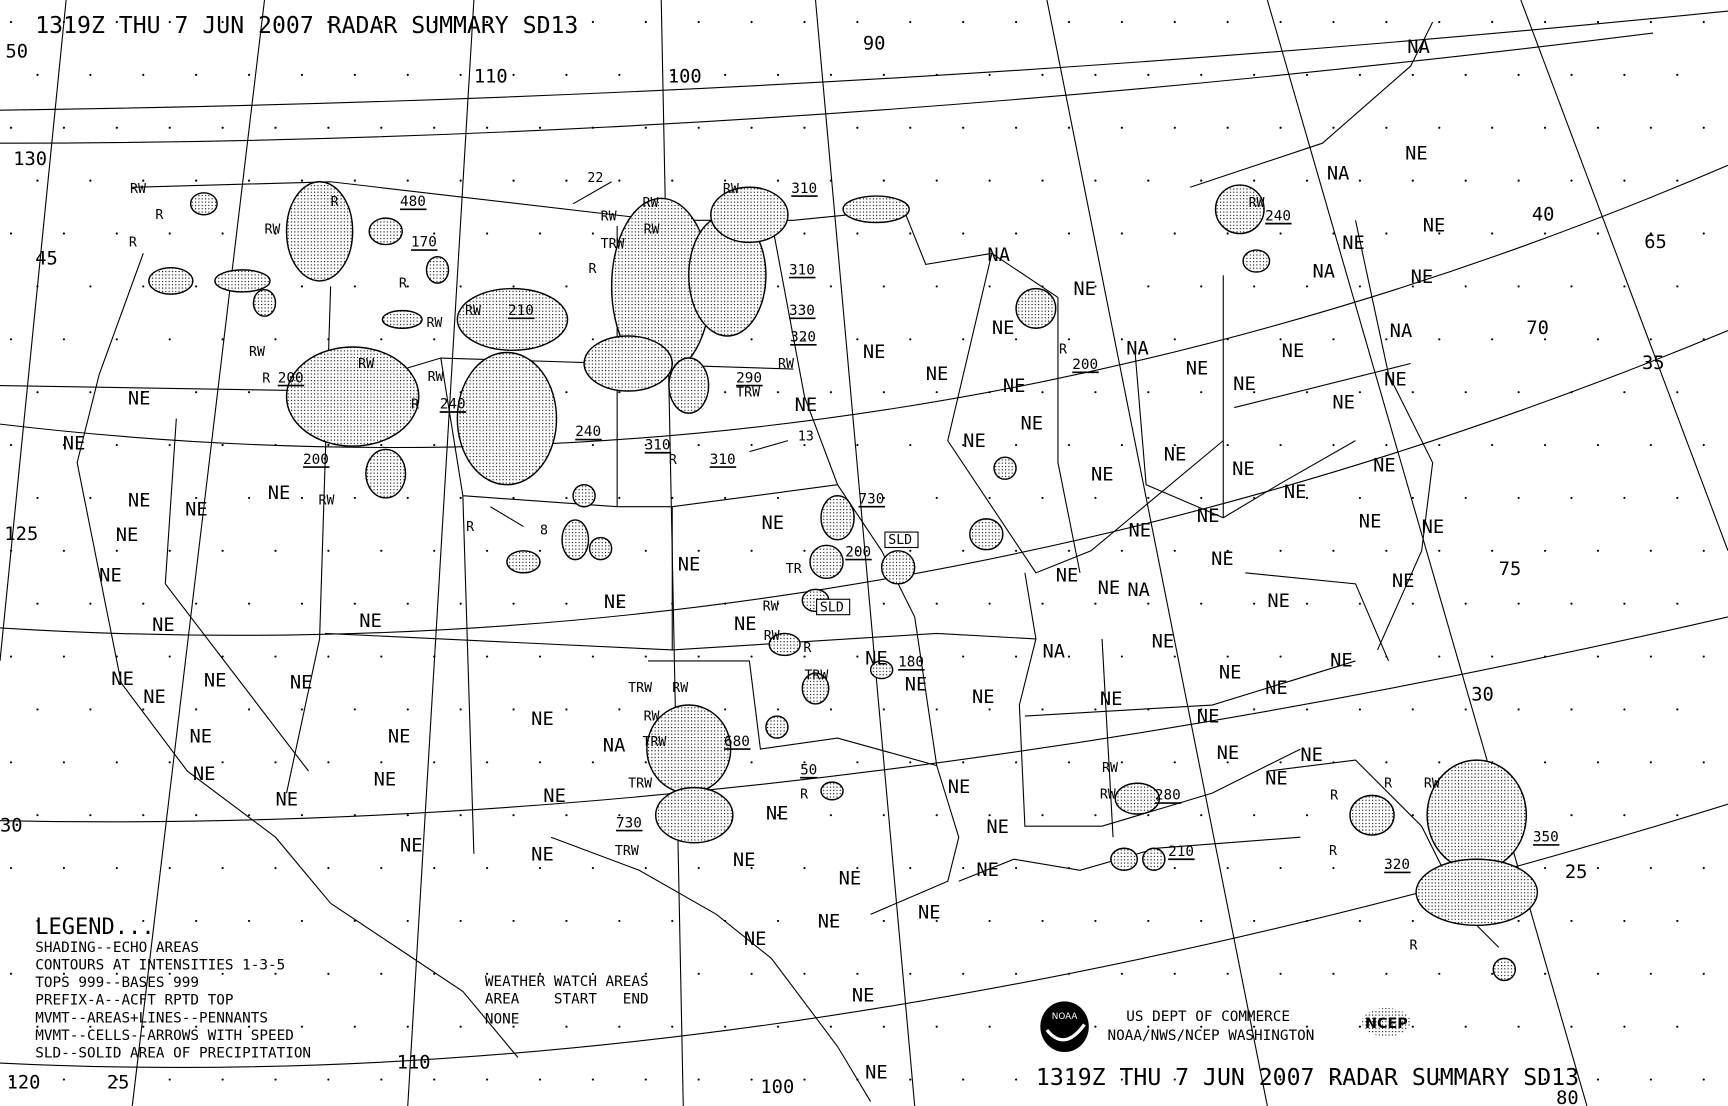  I want to click on graticule-line, so click(864, 60).